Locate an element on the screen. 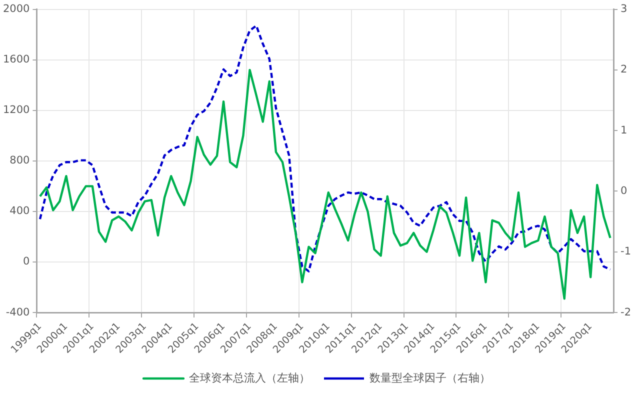 The image size is (638, 398). legend-label: 全球资本总流入（左轴） is located at coordinates (249, 377).